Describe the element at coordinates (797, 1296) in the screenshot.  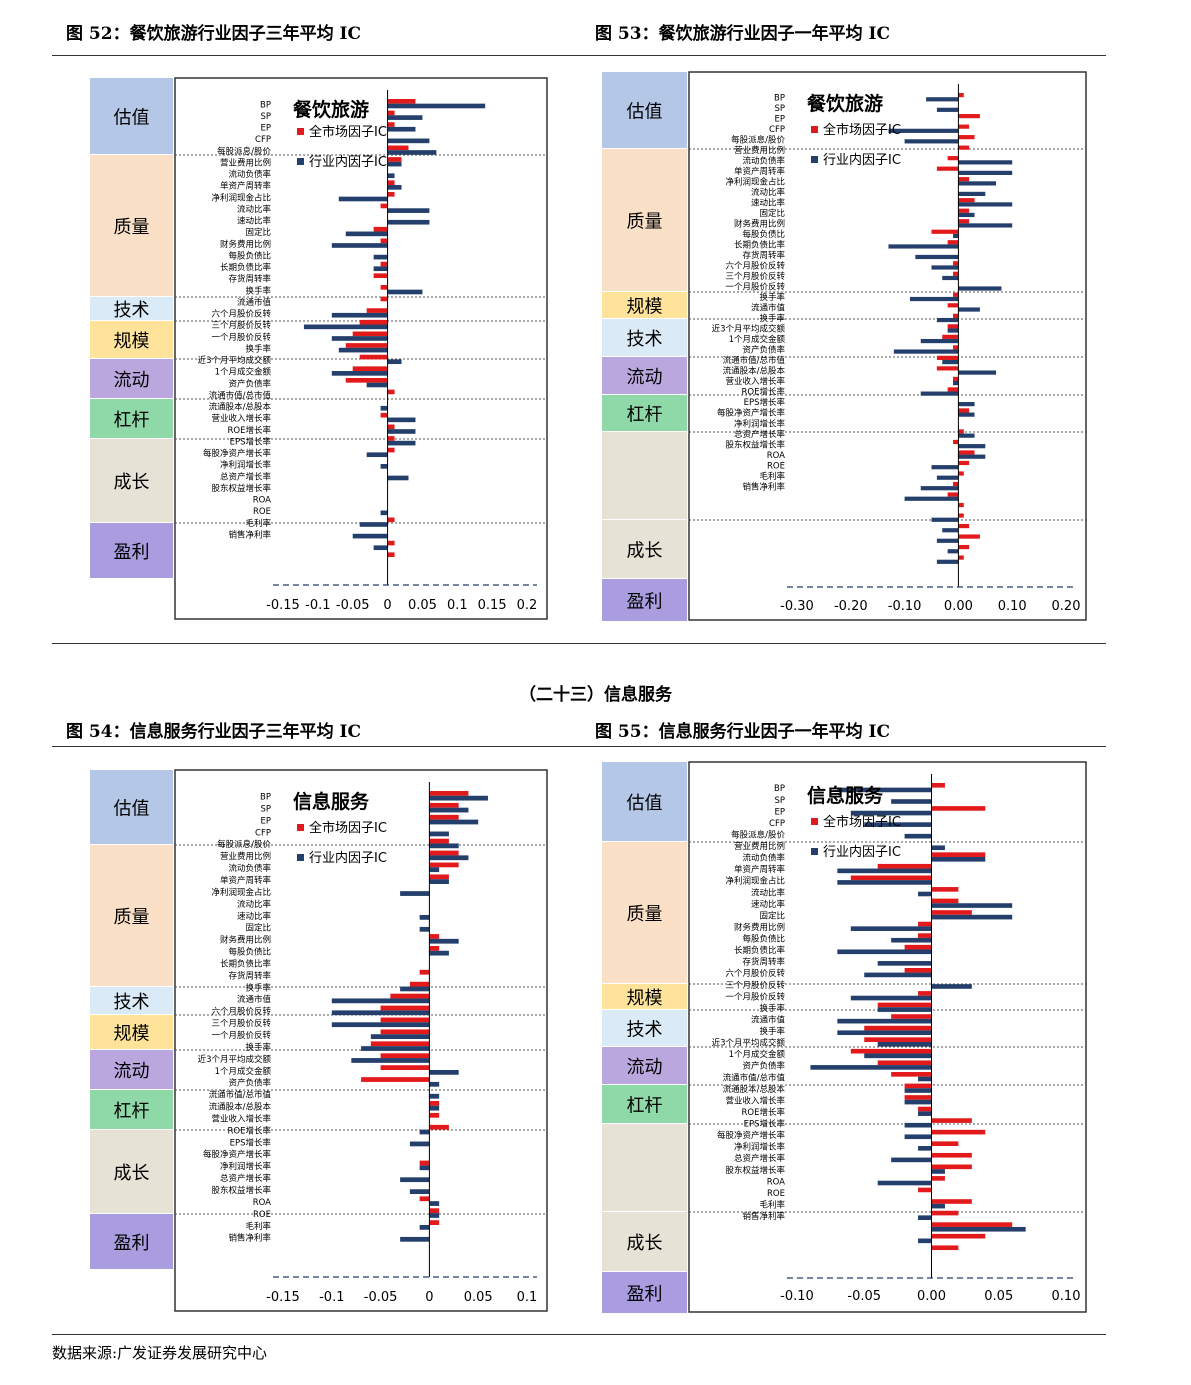
I see `x-tick-label: -0.10` at that location.